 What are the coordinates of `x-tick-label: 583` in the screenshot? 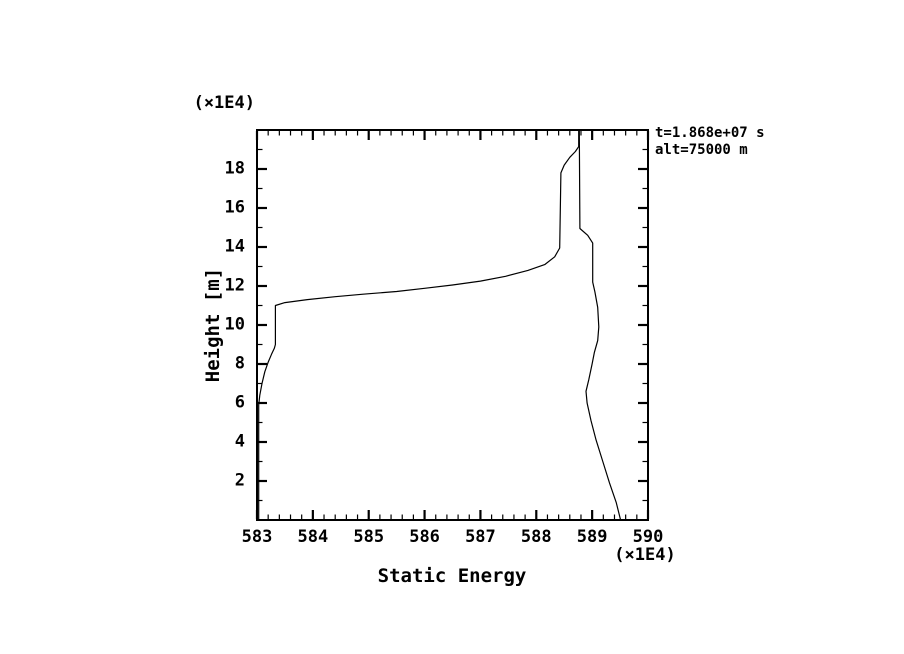 It's located at (257, 537).